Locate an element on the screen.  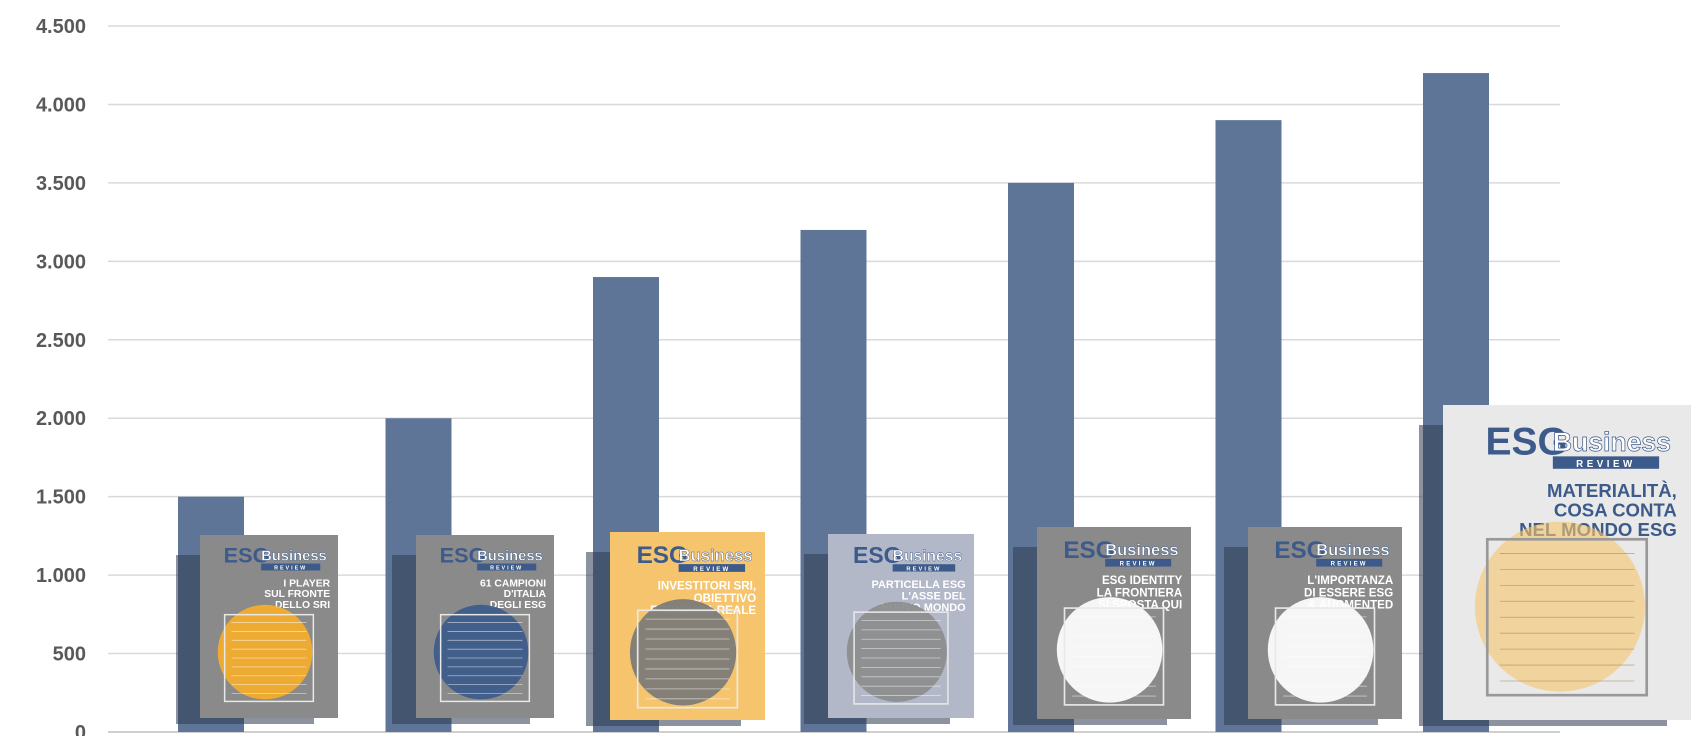
cover-headline-line: 61 CAMPIONI is located at coordinates (513, 583).